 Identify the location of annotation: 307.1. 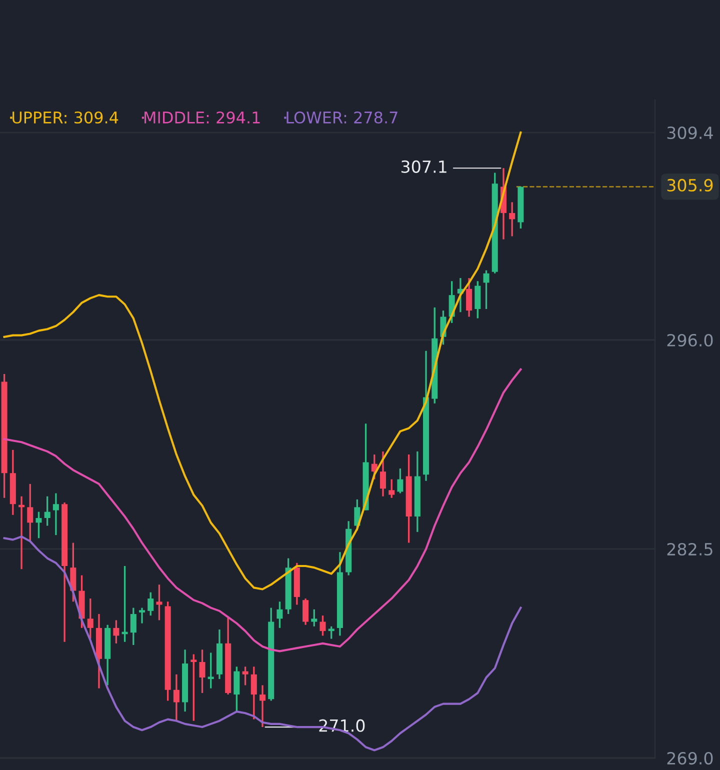
(423, 166).